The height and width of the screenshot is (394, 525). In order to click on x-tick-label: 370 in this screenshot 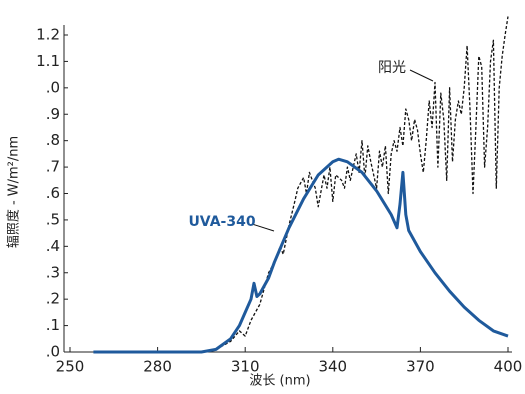, I will do `click(420, 367)`.